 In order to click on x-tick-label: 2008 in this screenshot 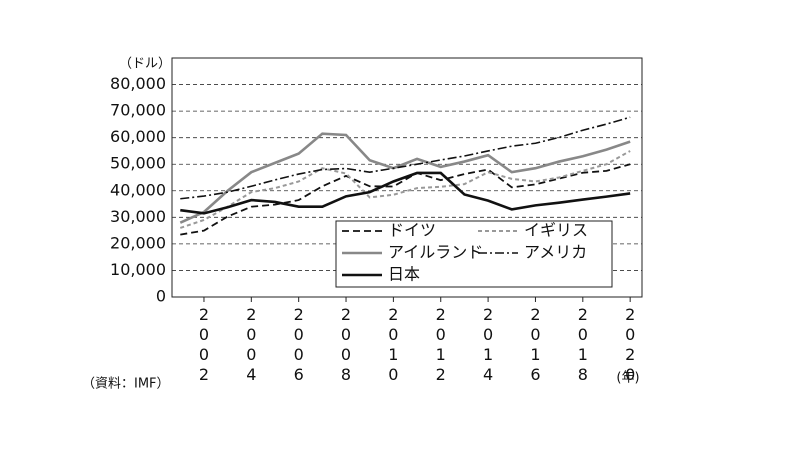, I will do `click(346, 345)`.